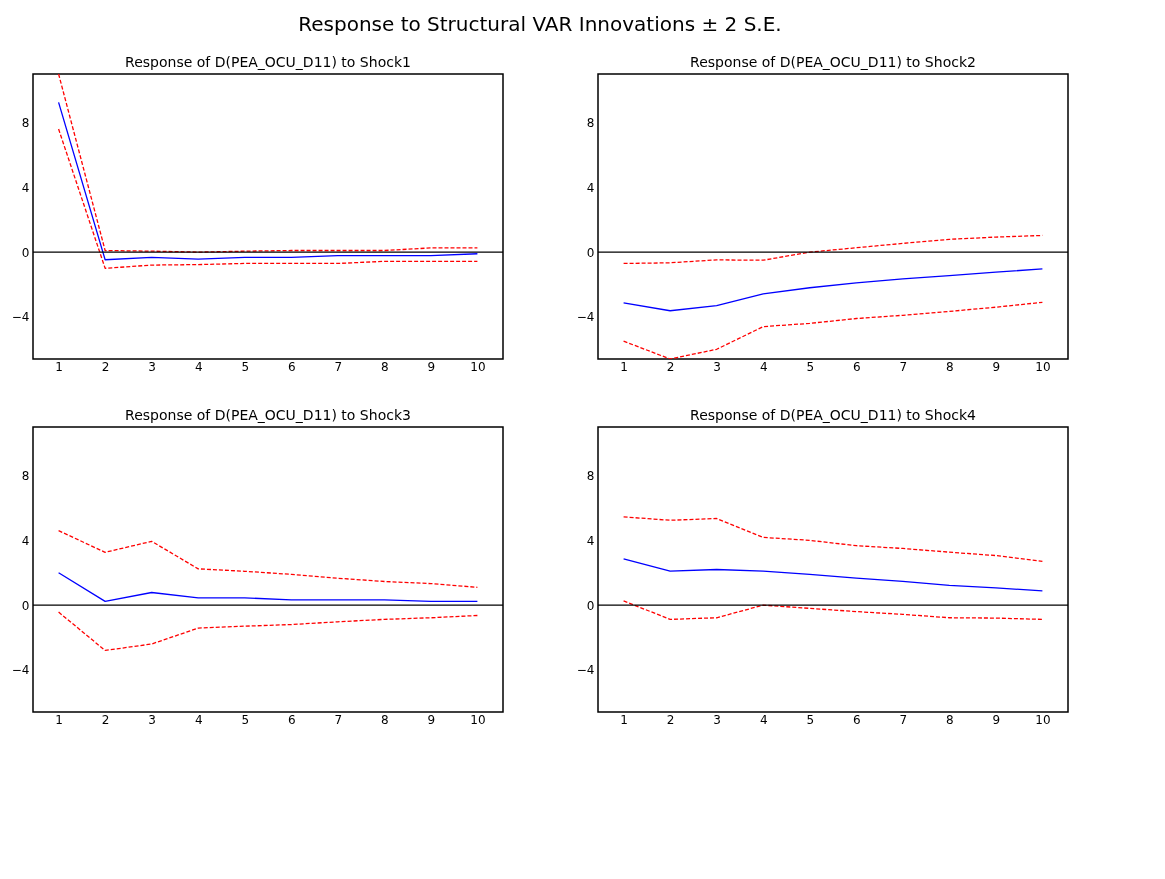 This screenshot has width=1165, height=879. I want to click on chart-title: Response of D(PEA_OCU_D11) to Shock2, so click(833, 62).